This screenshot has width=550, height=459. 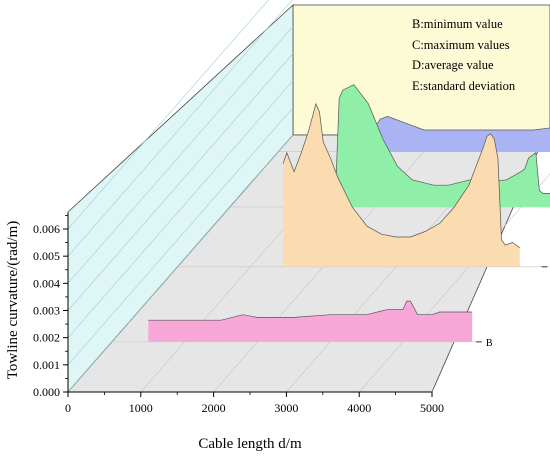 What do you see at coordinates (13, 300) in the screenshot?
I see `y-axis-title: Towline curvature/(rad/m)` at bounding box center [13, 300].